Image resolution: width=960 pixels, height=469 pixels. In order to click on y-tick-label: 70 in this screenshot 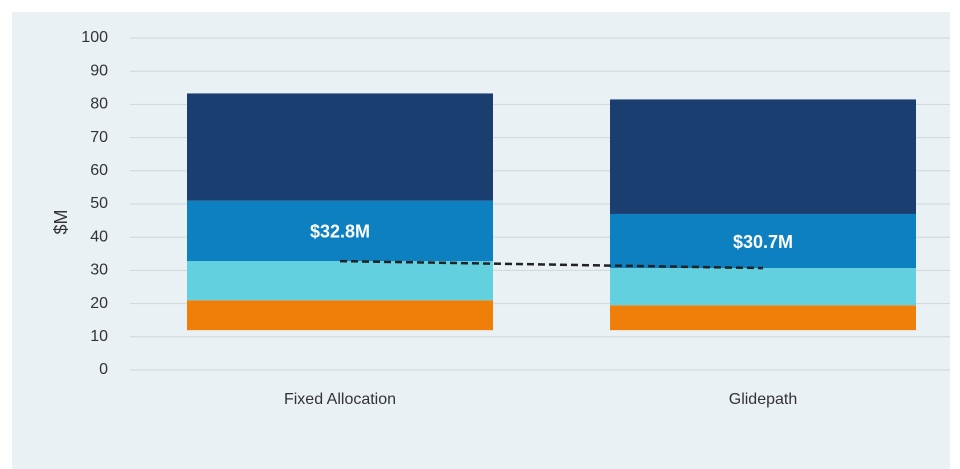, I will do `click(99, 137)`.